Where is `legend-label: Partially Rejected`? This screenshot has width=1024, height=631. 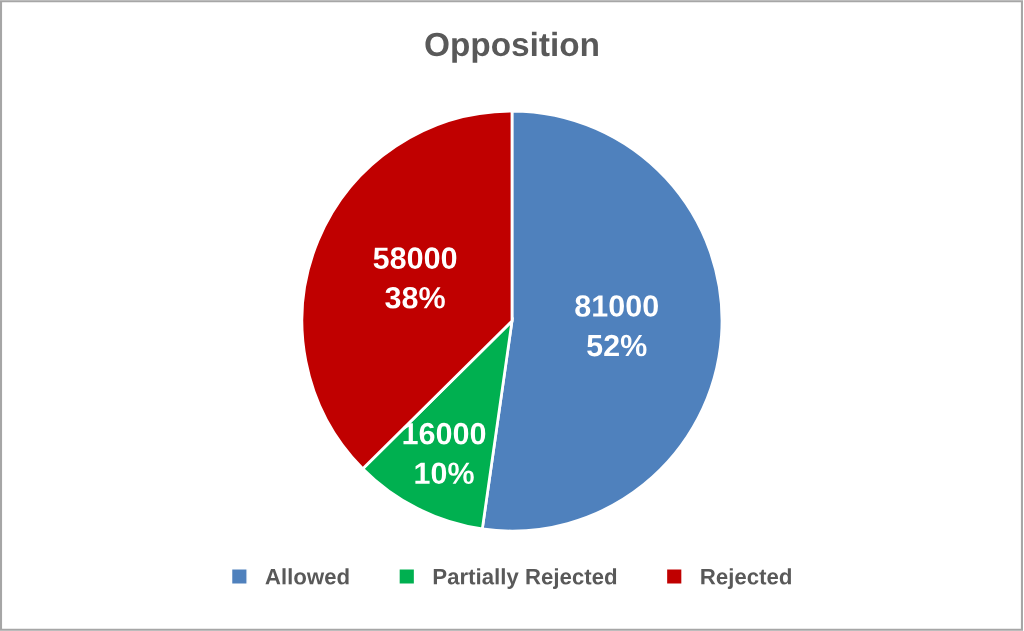
legend-label: Partially Rejected is located at coordinates (525, 578).